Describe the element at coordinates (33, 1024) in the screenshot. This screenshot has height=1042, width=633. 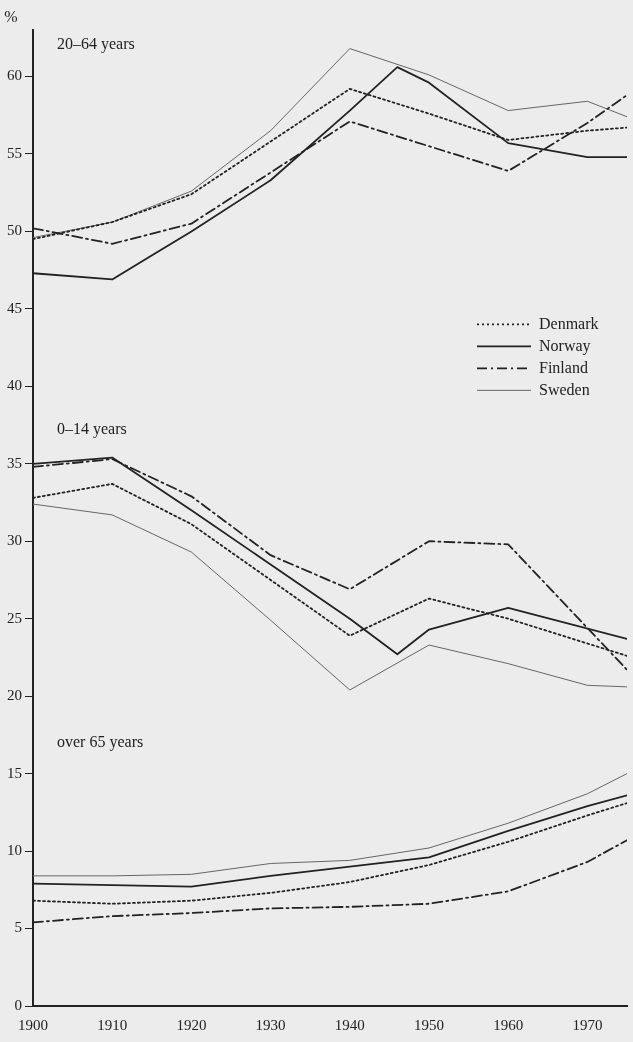
I see `x-tick-label: 1900` at that location.